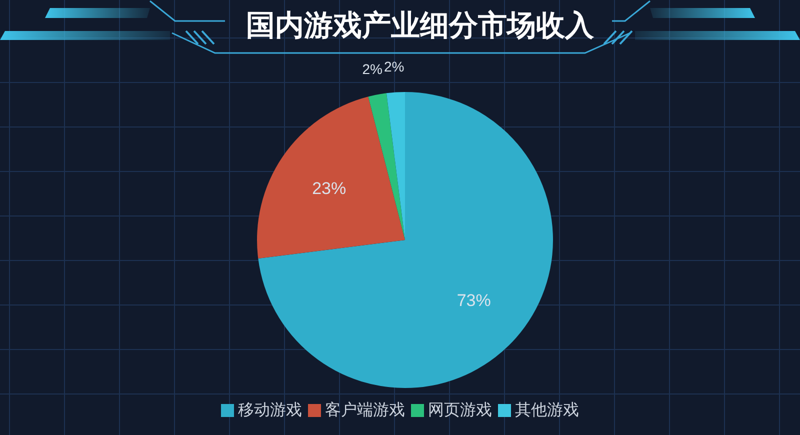 This screenshot has width=800, height=435. I want to click on legend-label: 其他游戏, so click(547, 410).